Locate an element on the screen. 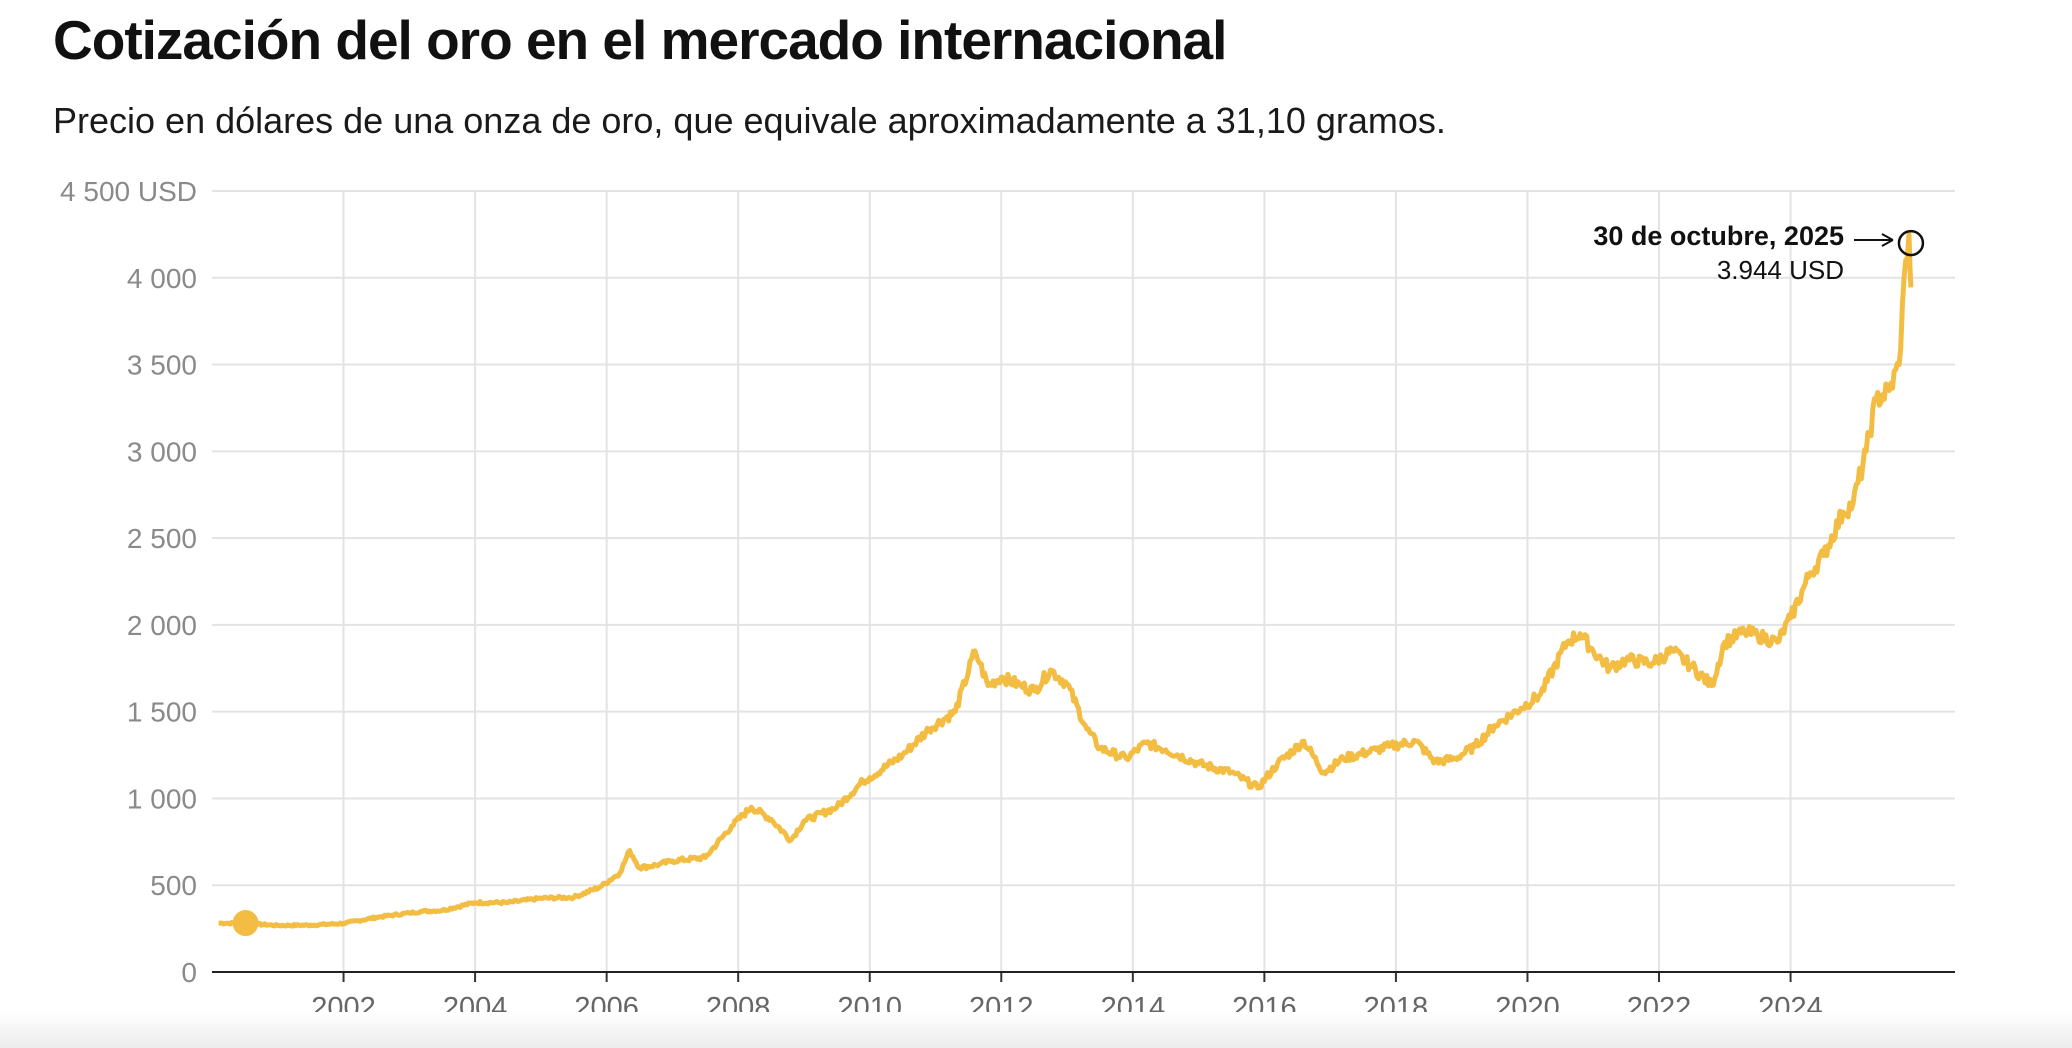  annotation: 30 de octubre, 2025 3.944 USD is located at coordinates (1759, 253).